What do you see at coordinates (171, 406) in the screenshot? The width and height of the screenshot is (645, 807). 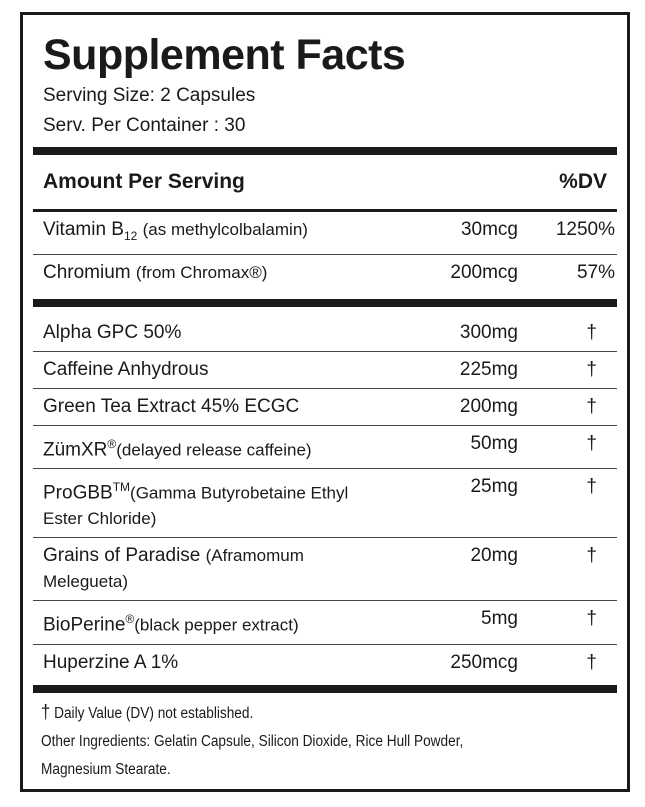 I see `name-text: Green Tea Extract 45% ECGC` at bounding box center [171, 406].